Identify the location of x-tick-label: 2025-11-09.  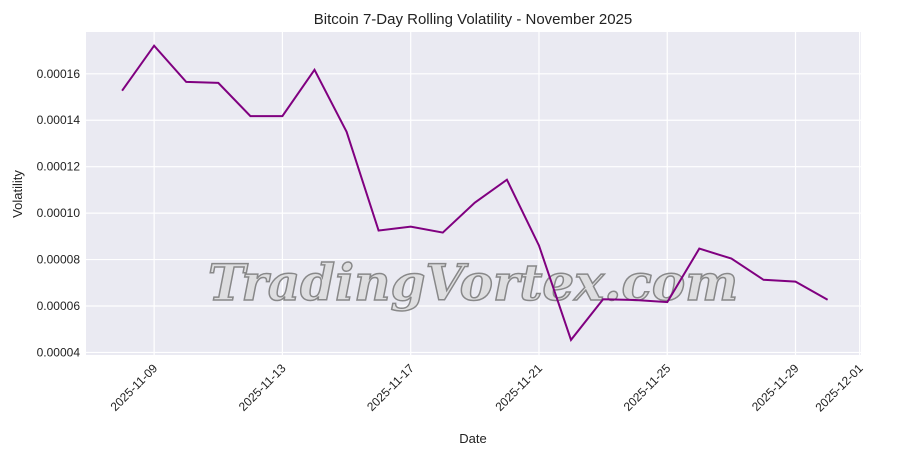
(134, 387).